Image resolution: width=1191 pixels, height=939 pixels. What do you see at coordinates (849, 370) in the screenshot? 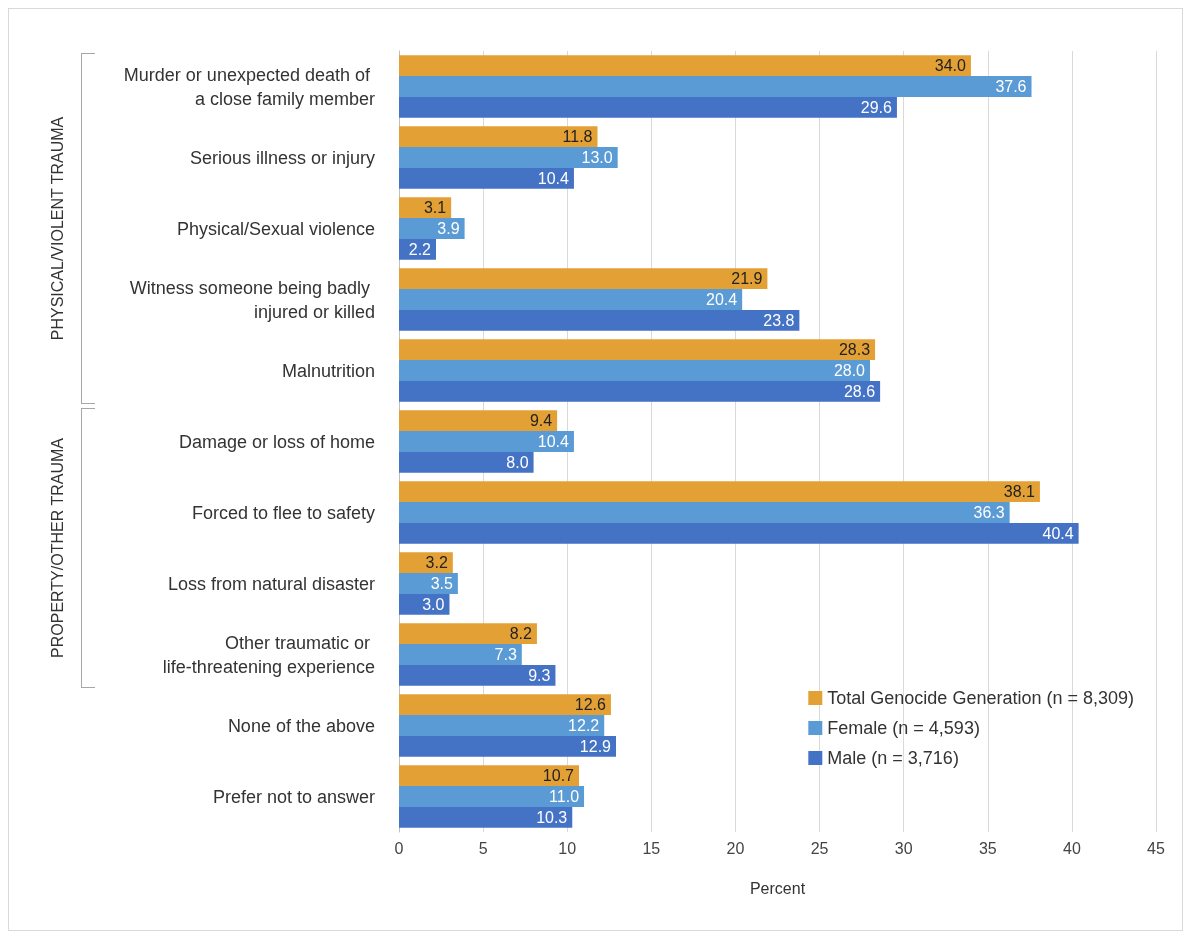
I see `data-label: 28.0` at bounding box center [849, 370].